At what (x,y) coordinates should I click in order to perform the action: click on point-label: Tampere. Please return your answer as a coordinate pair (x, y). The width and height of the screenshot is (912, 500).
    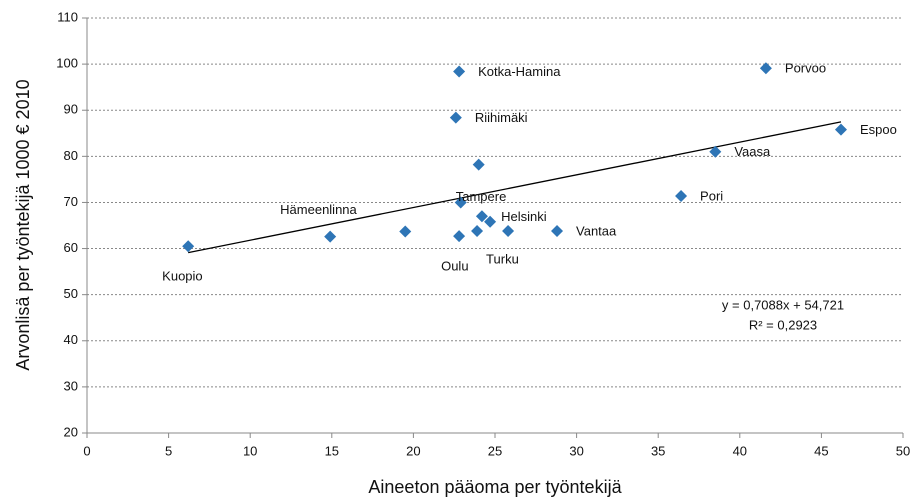
    Looking at the image, I should click on (481, 196).